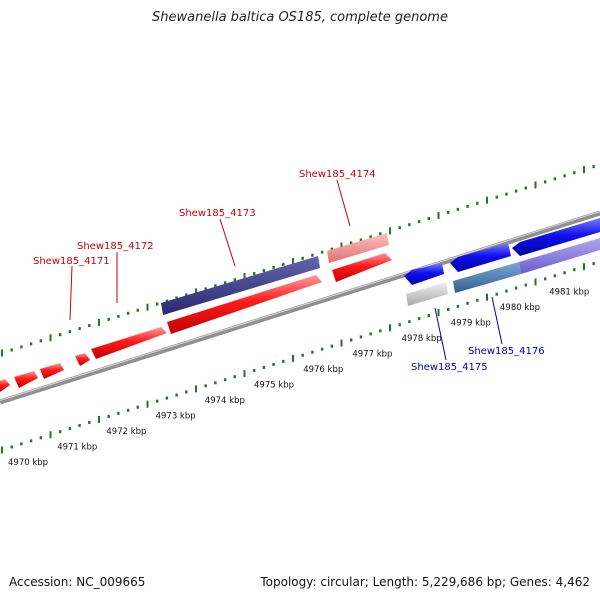 Image resolution: width=600 pixels, height=600 pixels. I want to click on gene-label-4175: Shew185_4175, so click(449, 367).